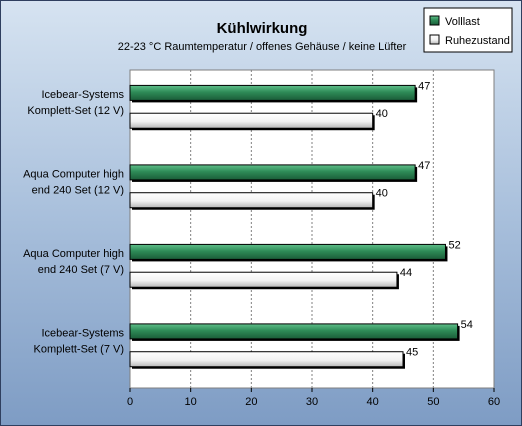 The width and height of the screenshot is (522, 426). Describe the element at coordinates (191, 402) in the screenshot. I see `x-tick-label: 10` at that location.